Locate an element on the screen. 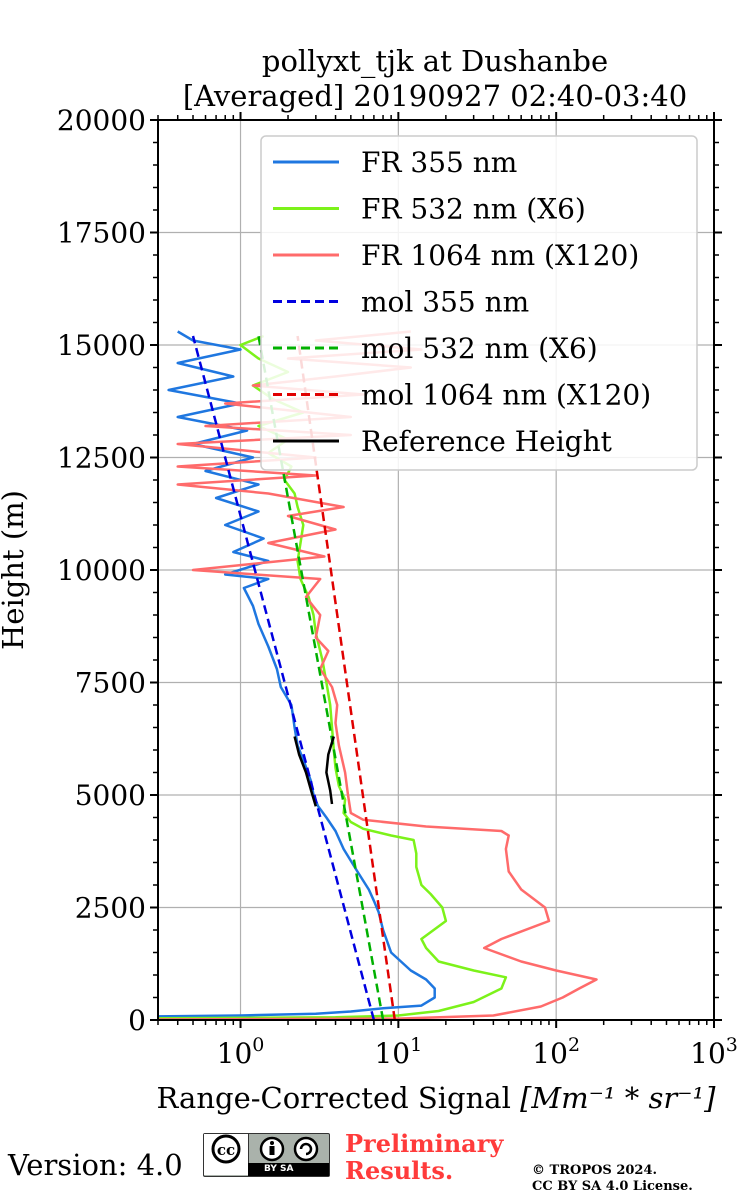  y-tick-label: 2500 is located at coordinates (110, 908).